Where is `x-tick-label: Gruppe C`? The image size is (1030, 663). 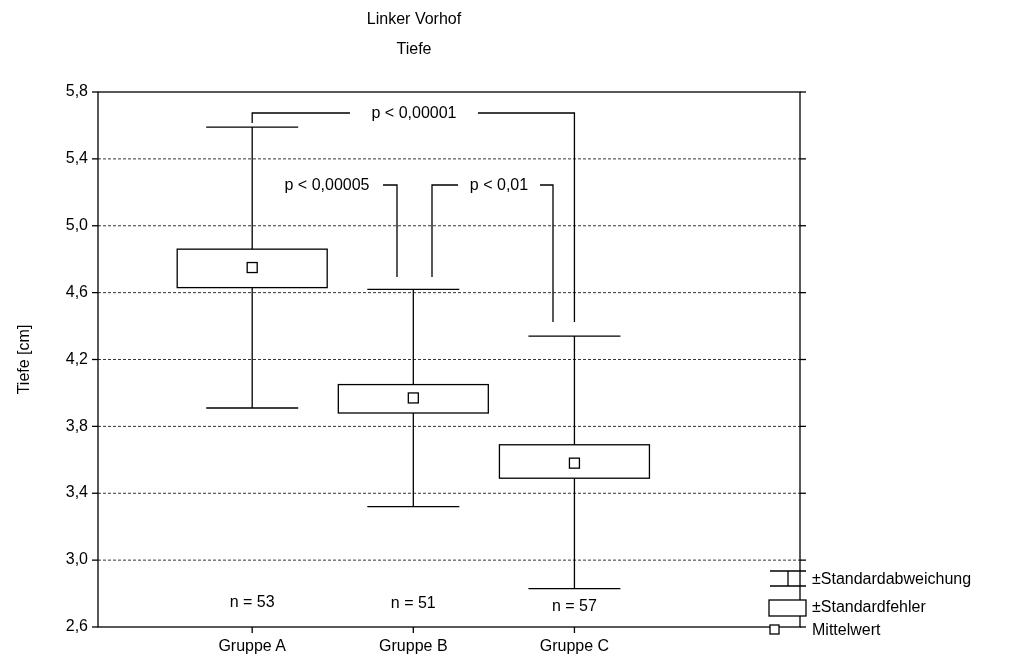
x-tick-label: Gruppe C is located at coordinates (574, 646).